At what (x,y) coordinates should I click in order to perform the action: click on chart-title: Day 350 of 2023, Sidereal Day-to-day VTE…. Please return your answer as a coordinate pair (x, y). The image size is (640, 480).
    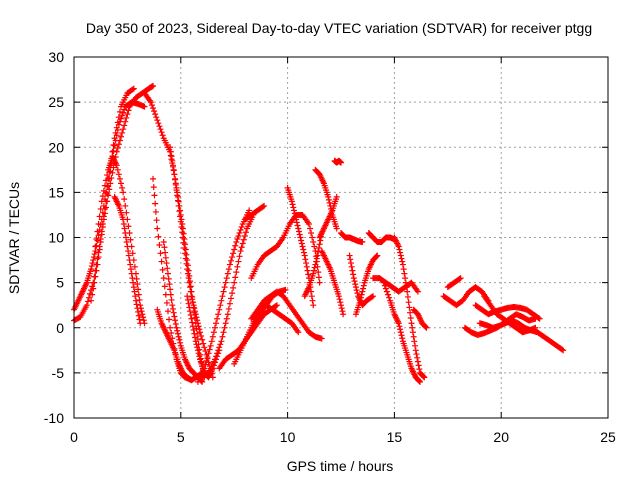
    Looking at the image, I should click on (339, 28).